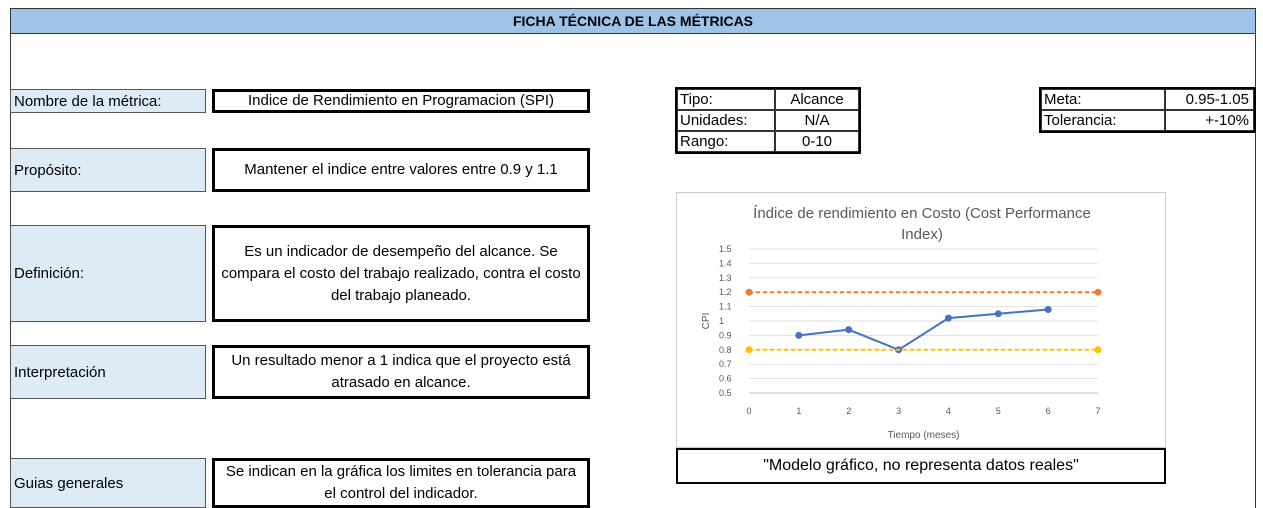  Describe the element at coordinates (726, 99) in the screenshot. I see `info-label: Tipo:` at that location.